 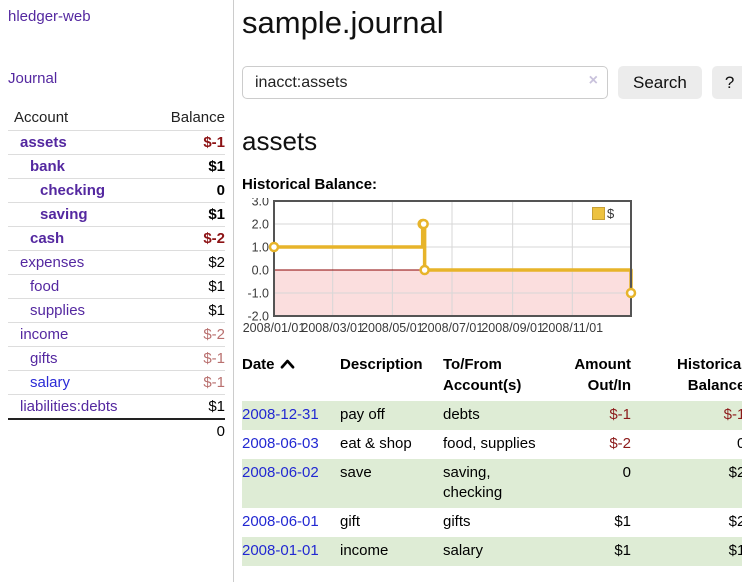 What do you see at coordinates (620, 443) in the screenshot?
I see `transaction-amount: $-2` at bounding box center [620, 443].